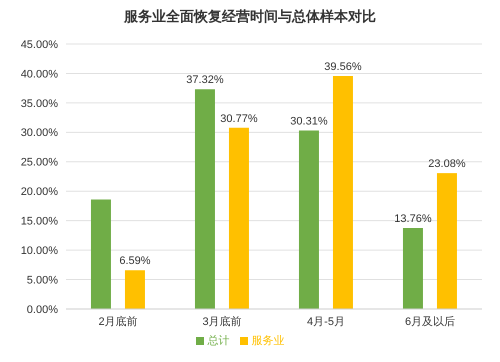 Image resolution: width=500 pixels, height=362 pixels. What do you see at coordinates (222, 321) in the screenshot?
I see `x-tick-label: 3月底前` at bounding box center [222, 321].